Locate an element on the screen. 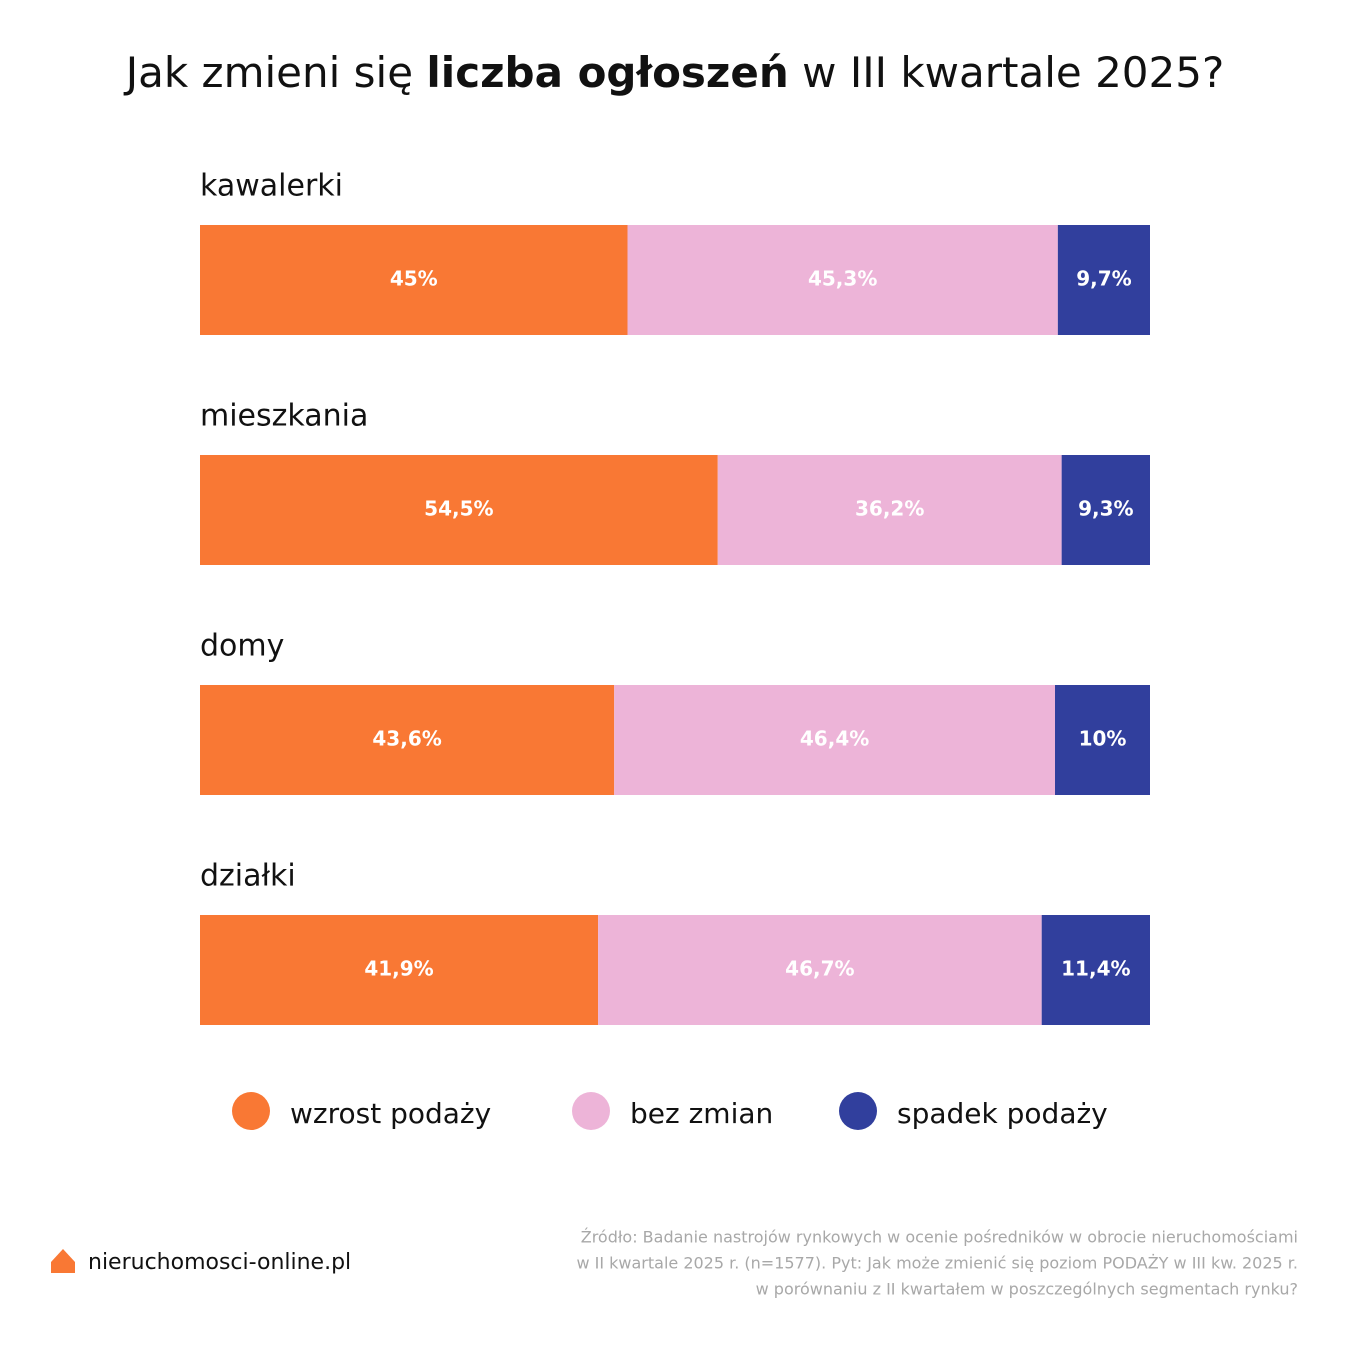 The height and width of the screenshot is (1350, 1350). category-label: domy is located at coordinates (242, 646).